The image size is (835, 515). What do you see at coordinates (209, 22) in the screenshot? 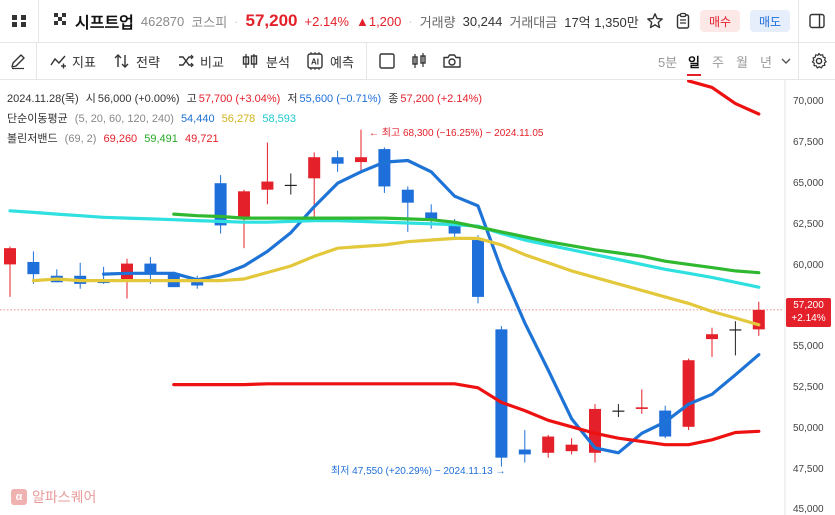
I see `market-label: 코스피` at bounding box center [209, 22].